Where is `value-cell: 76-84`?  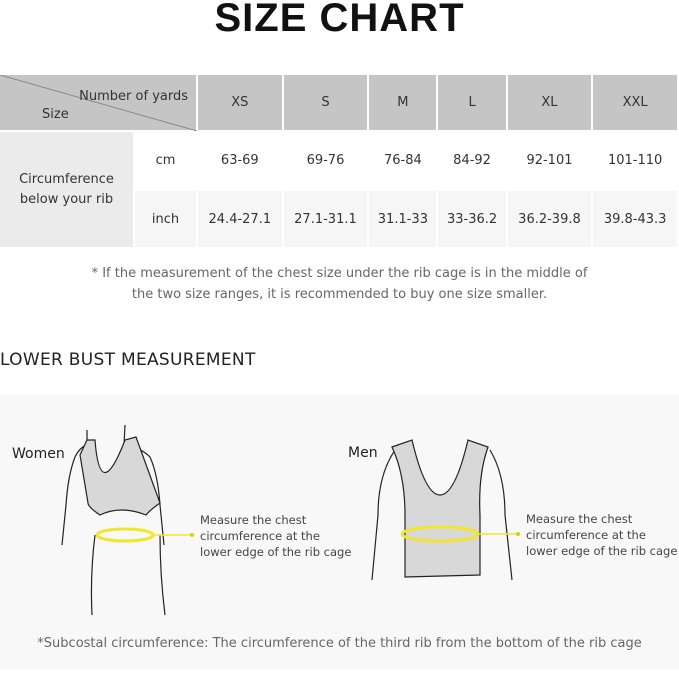
value-cell: 76-84 is located at coordinates (403, 161).